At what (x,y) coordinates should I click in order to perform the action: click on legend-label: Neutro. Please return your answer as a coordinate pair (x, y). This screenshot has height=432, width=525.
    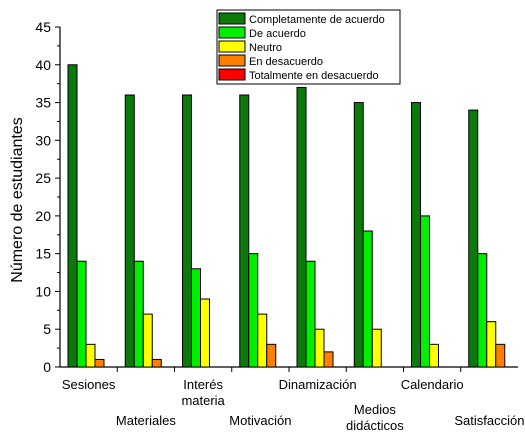
    Looking at the image, I should click on (265, 48).